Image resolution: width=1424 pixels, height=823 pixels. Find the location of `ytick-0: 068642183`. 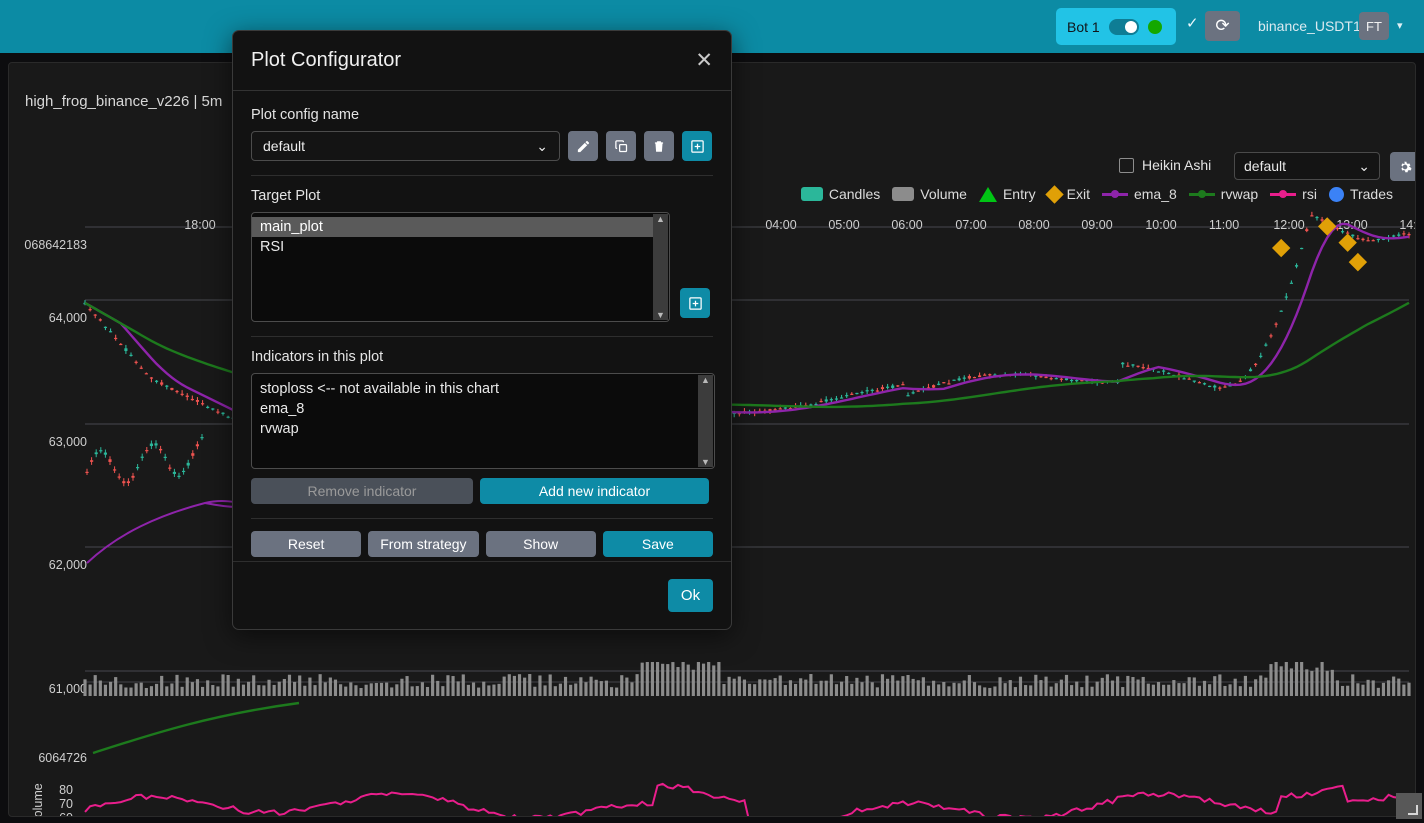

ytick-0: 068642183 is located at coordinates (55, 245).